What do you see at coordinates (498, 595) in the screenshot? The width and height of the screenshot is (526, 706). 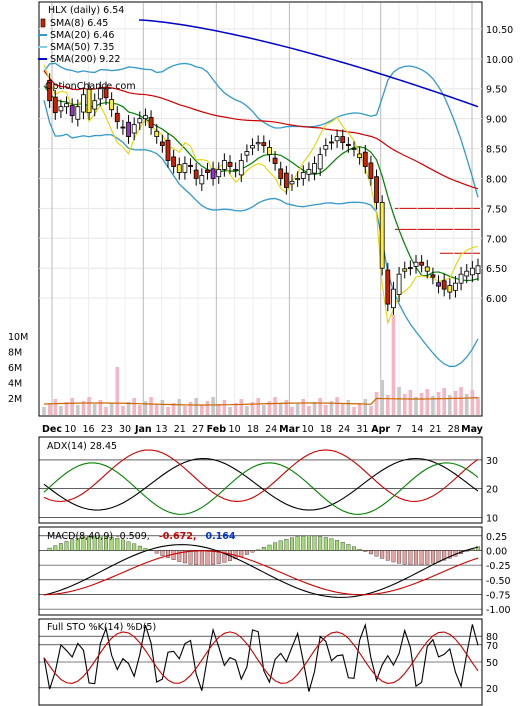 I see `macd-tick-label: -0.75` at bounding box center [498, 595].